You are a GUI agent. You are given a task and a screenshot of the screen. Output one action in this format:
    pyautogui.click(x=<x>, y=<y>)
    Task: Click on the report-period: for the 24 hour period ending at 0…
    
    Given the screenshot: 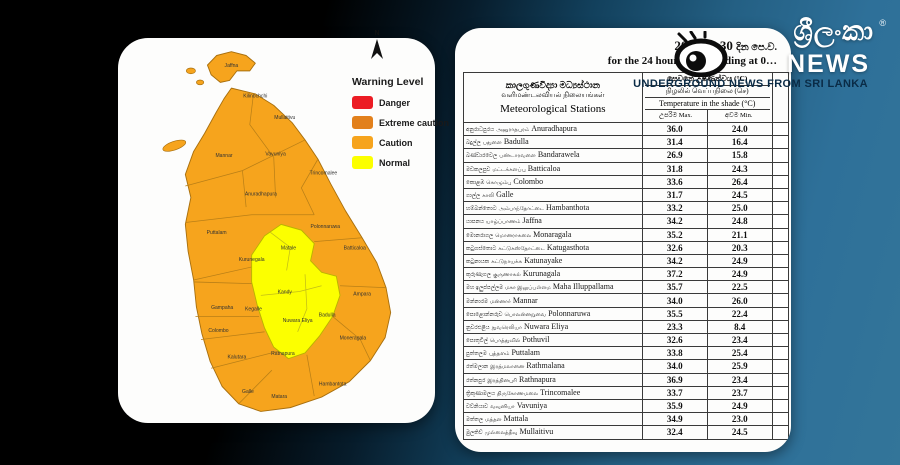 What is the action you would take?
    pyautogui.click(x=692, y=61)
    